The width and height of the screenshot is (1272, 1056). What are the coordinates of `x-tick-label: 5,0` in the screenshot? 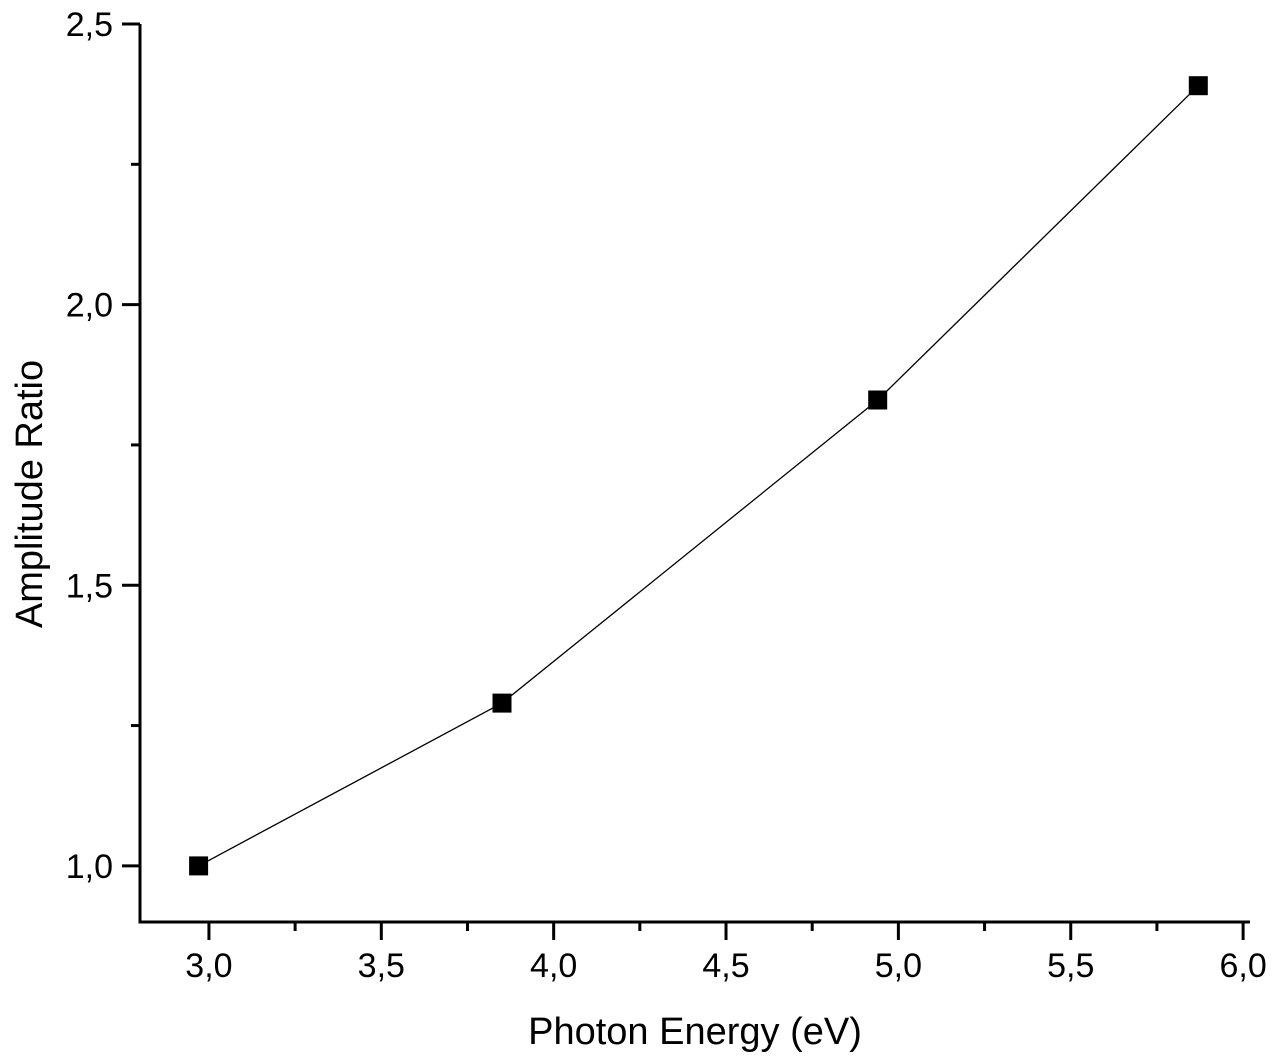 It's located at (898, 966).